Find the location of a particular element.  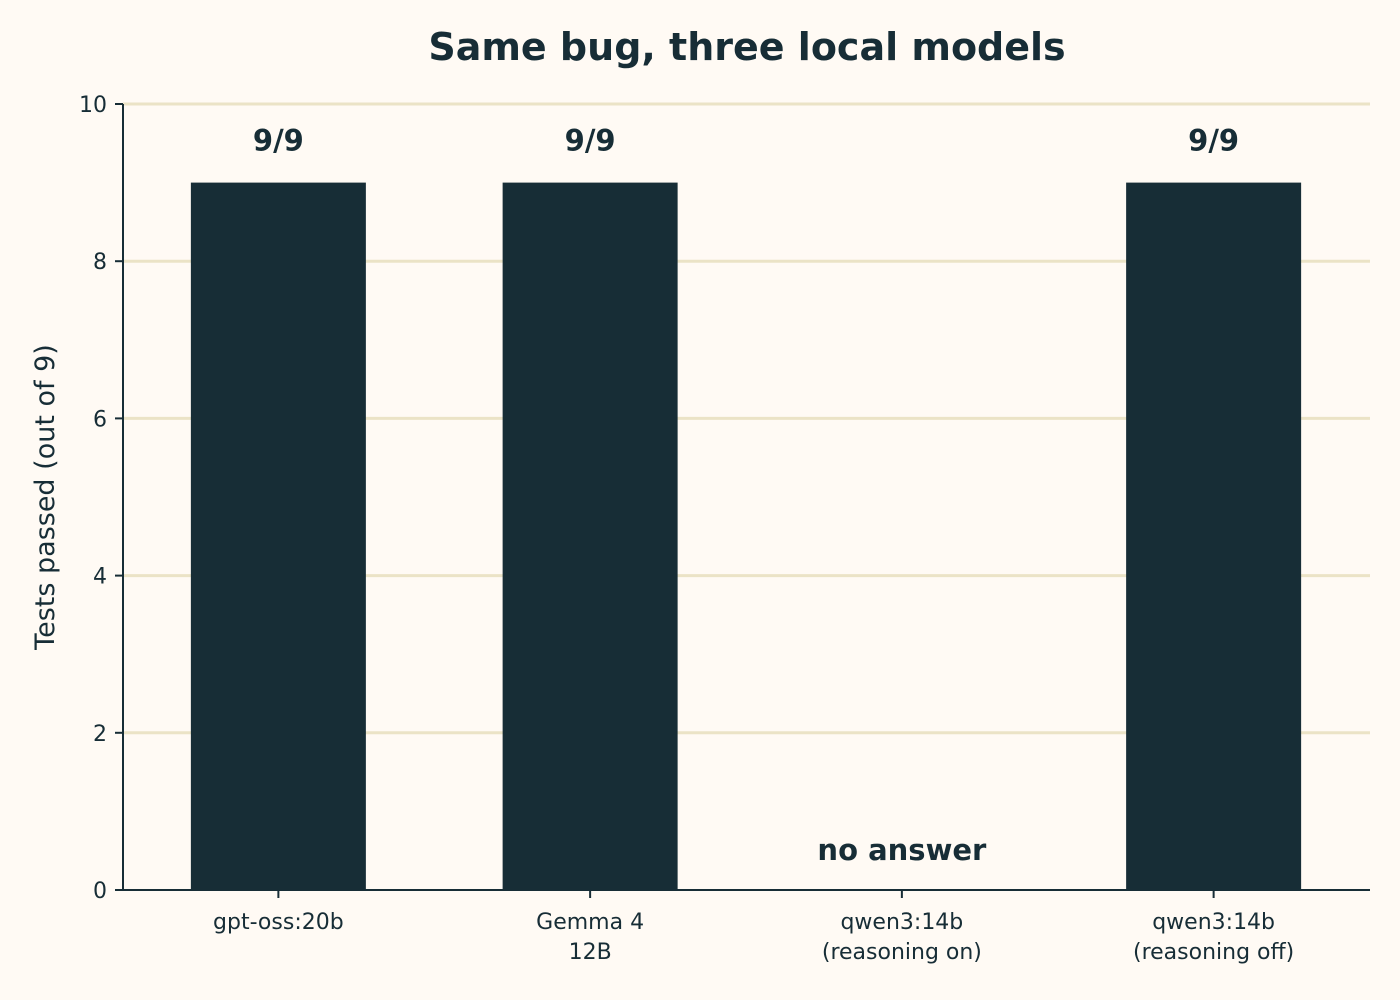

x-tick-label: gpt-oss:20b is located at coordinates (278, 922).